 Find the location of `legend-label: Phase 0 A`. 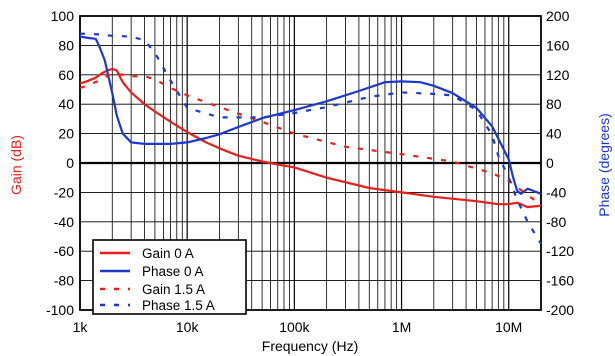

legend-label: Phase 0 A is located at coordinates (173, 271).